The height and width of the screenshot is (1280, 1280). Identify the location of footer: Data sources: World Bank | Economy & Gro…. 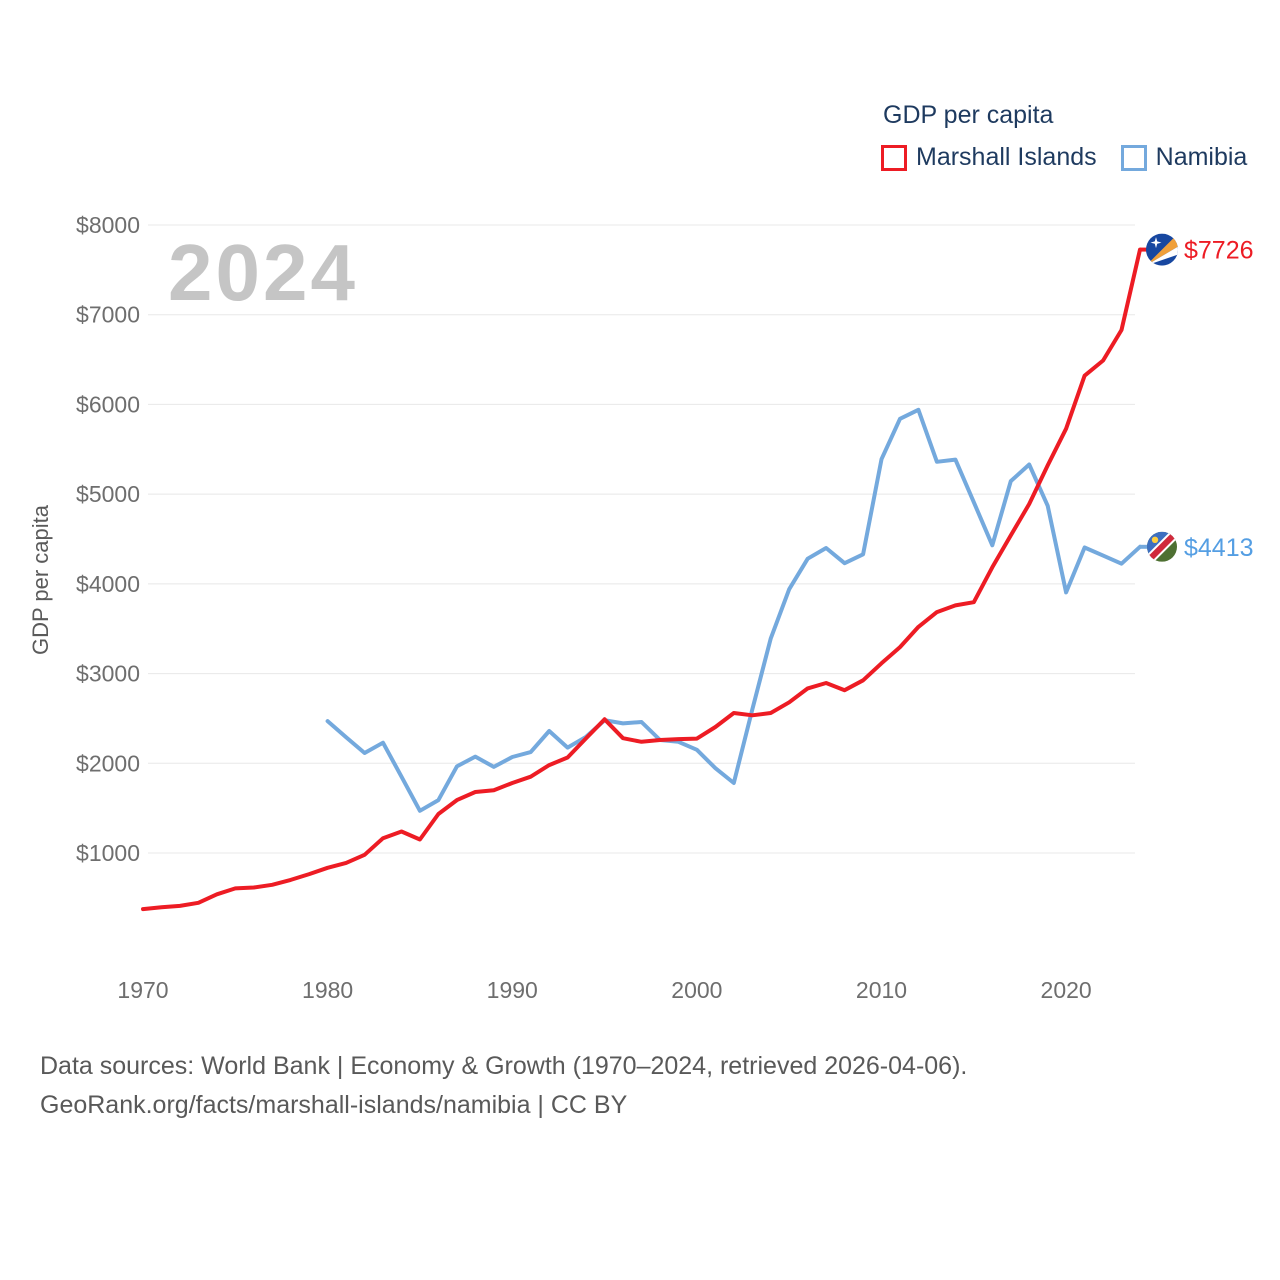
(503, 1086).